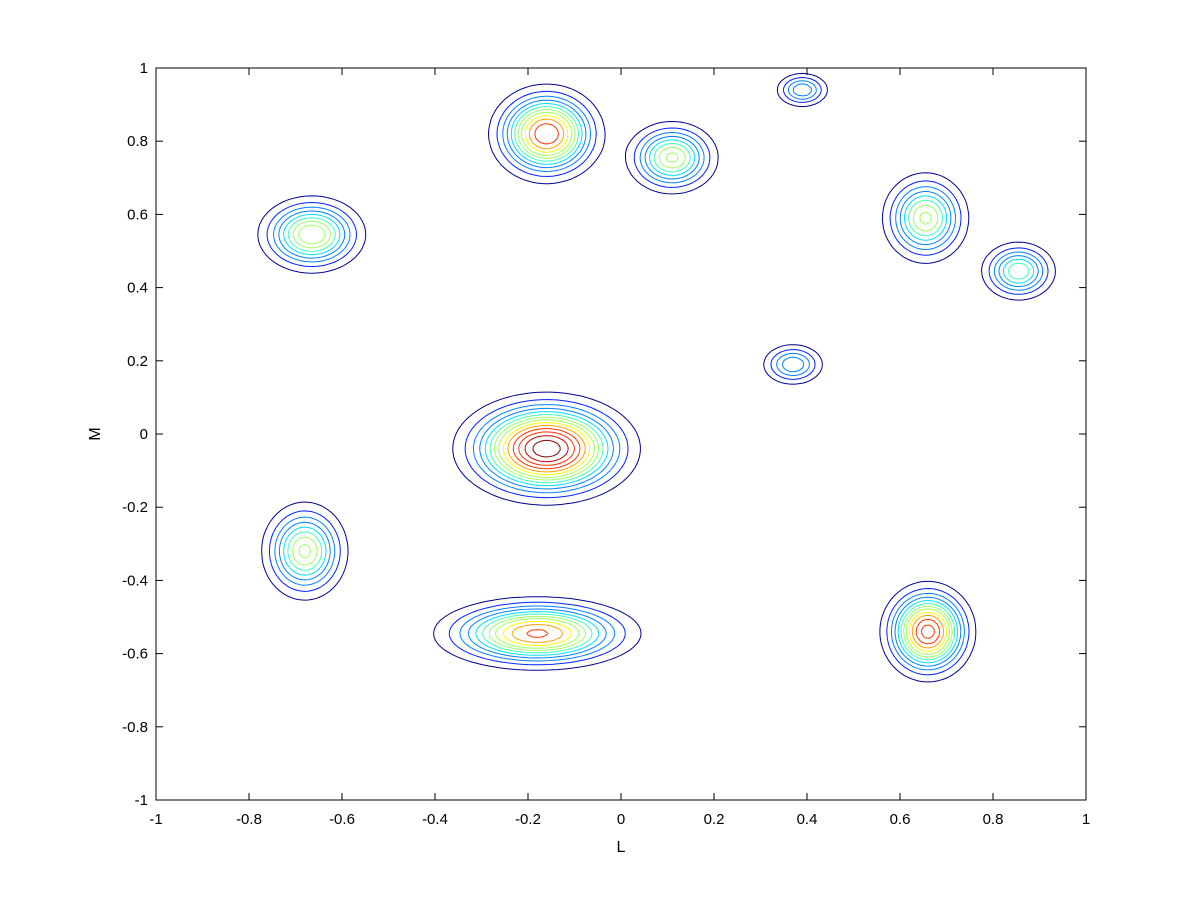 This screenshot has height=900, width=1200. Describe the element at coordinates (144, 68) in the screenshot. I see `y-tick-label: 1` at that location.